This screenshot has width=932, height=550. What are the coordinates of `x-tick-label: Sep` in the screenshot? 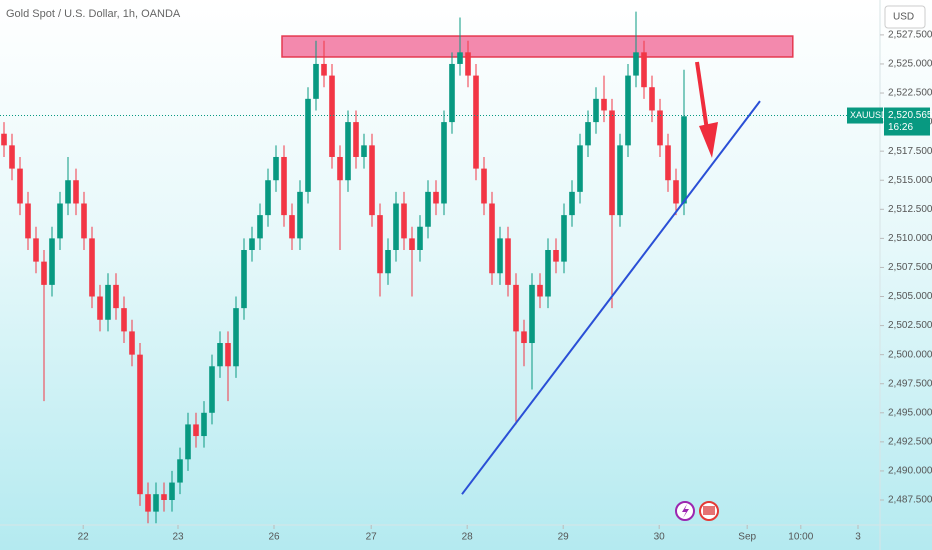 It's located at (747, 537).